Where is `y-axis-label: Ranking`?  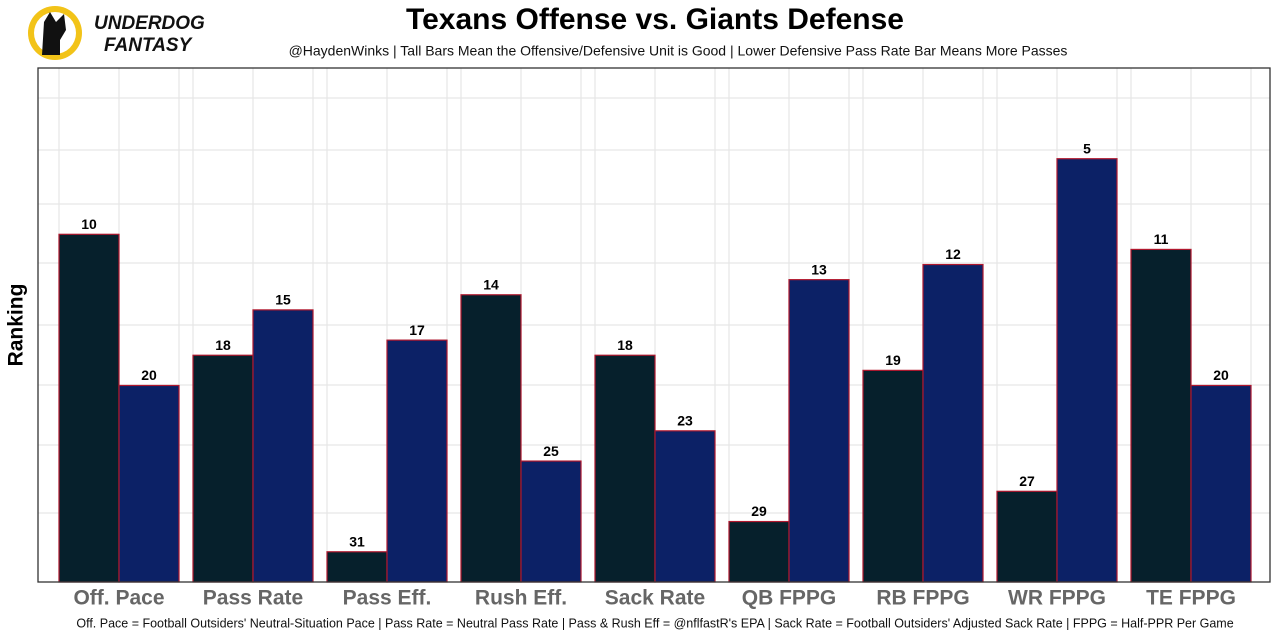 y-axis-label: Ranking is located at coordinates (16, 325).